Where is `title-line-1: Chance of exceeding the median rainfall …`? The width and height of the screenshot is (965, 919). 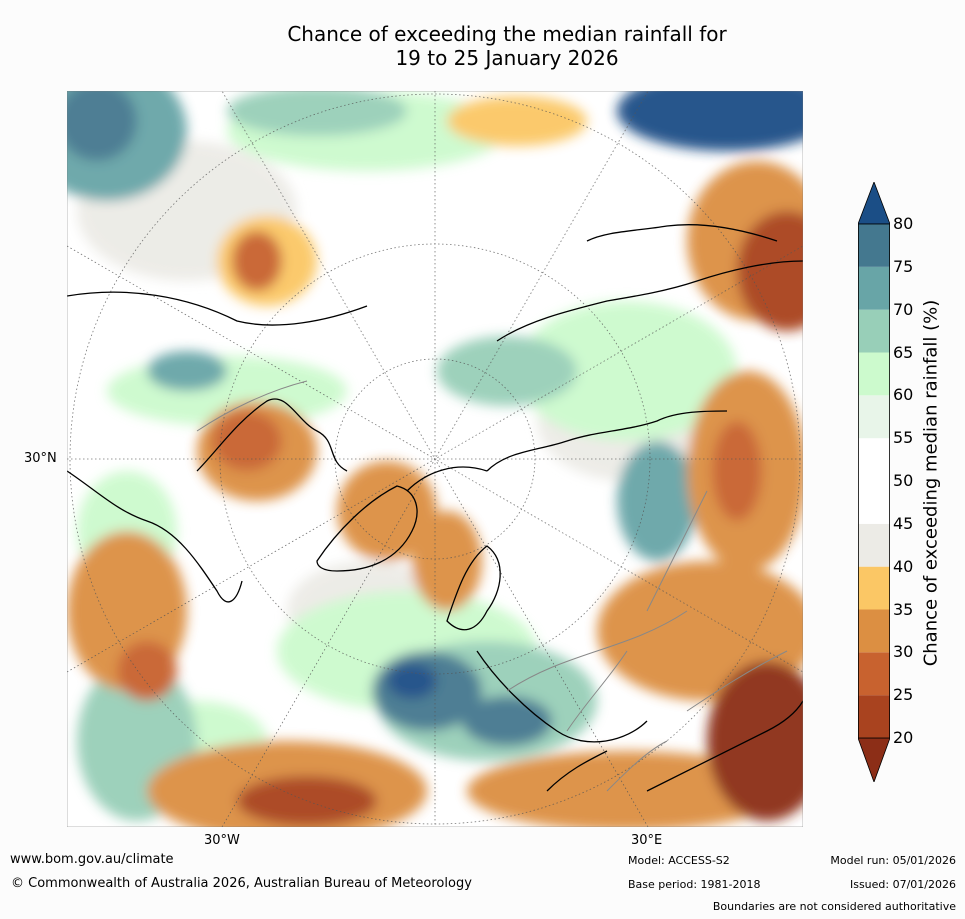
title-line-1: Chance of exceeding the median rainfall … is located at coordinates (507, 34).